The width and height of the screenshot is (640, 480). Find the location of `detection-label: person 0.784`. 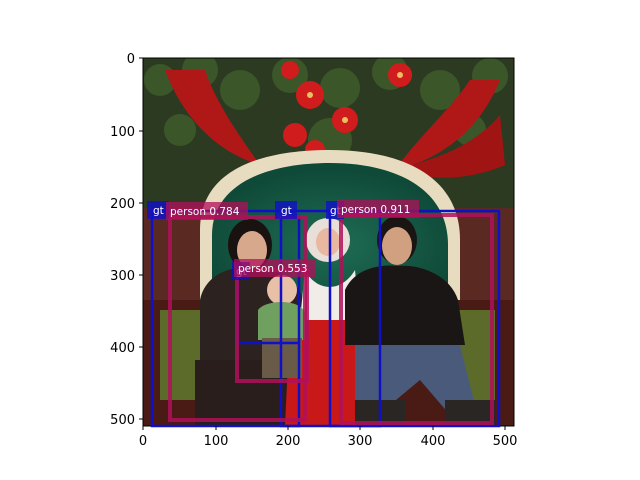

detection-label: person 0.784 is located at coordinates (207, 211).